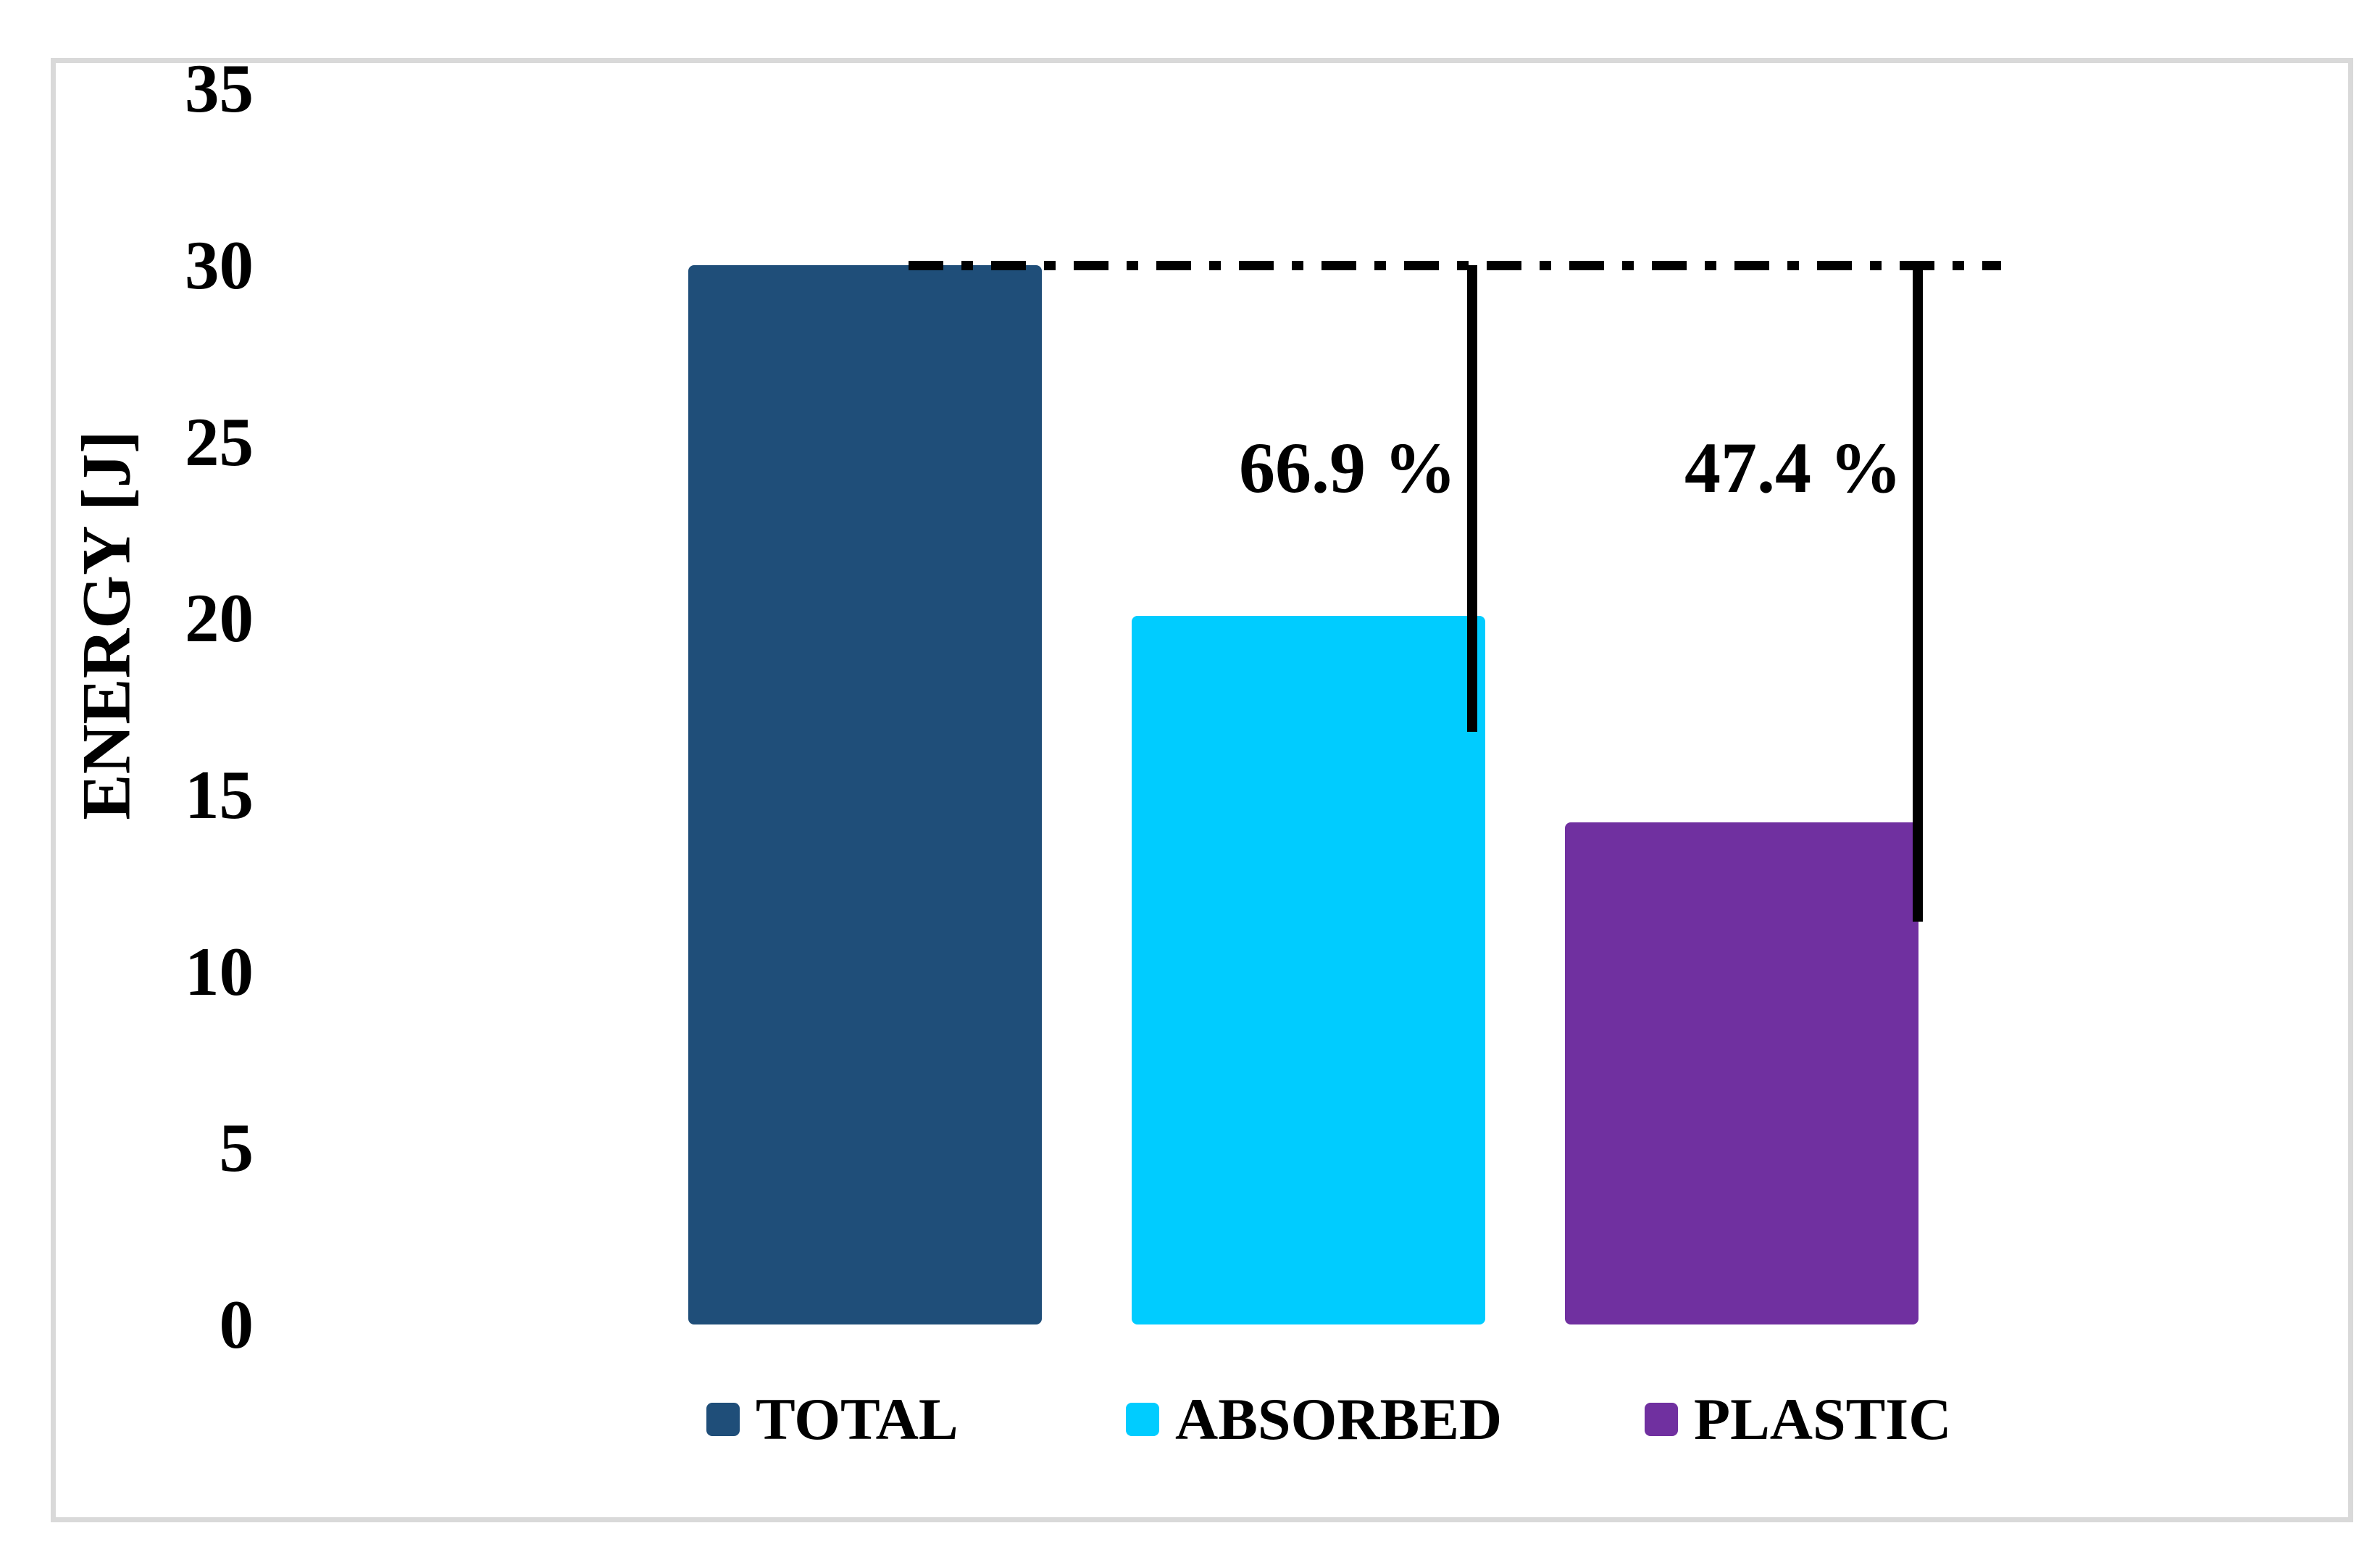 The image size is (2380, 1552). Describe the element at coordinates (1793, 467) in the screenshot. I see `annotation-plastic-percent: 47.4 %` at that location.